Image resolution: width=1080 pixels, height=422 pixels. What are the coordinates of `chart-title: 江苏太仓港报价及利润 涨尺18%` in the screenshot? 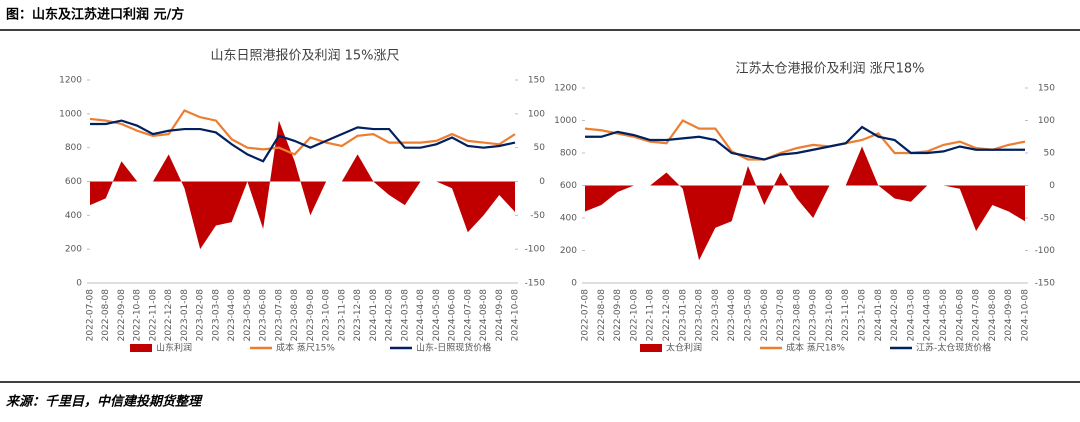 It's located at (829, 69).